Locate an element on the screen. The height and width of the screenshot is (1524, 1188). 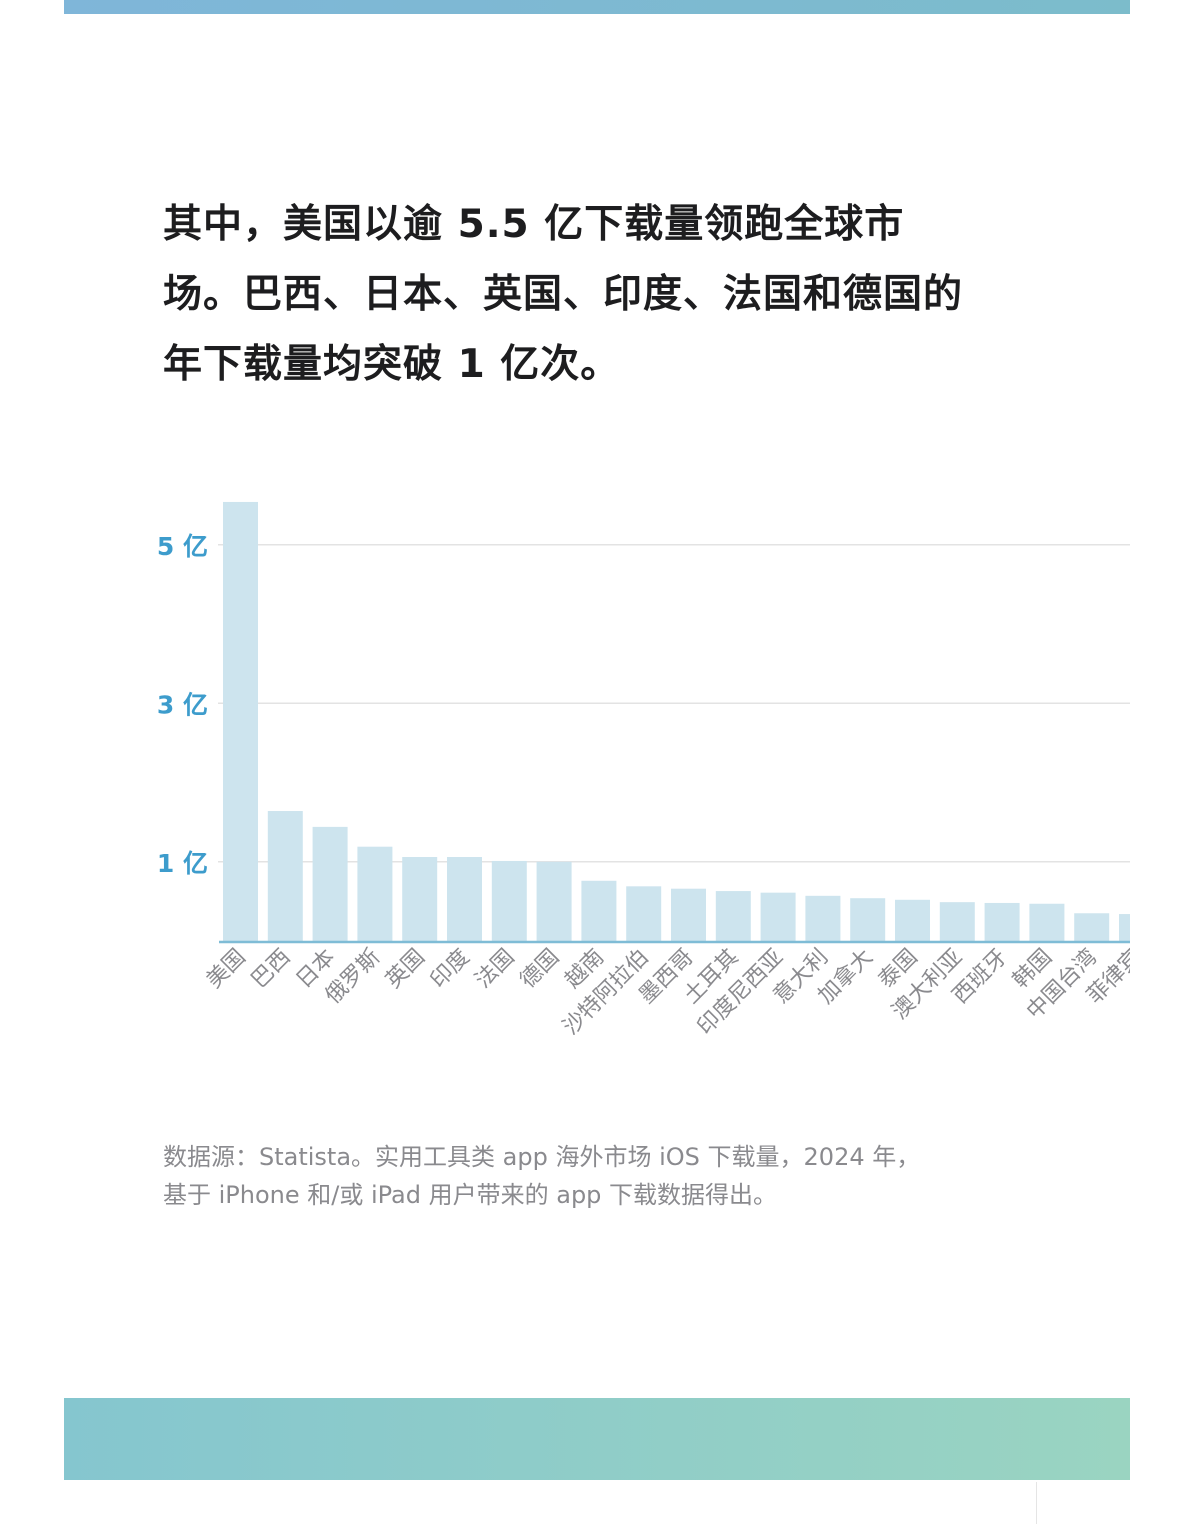
divider is located at coordinates (1036, 1503).